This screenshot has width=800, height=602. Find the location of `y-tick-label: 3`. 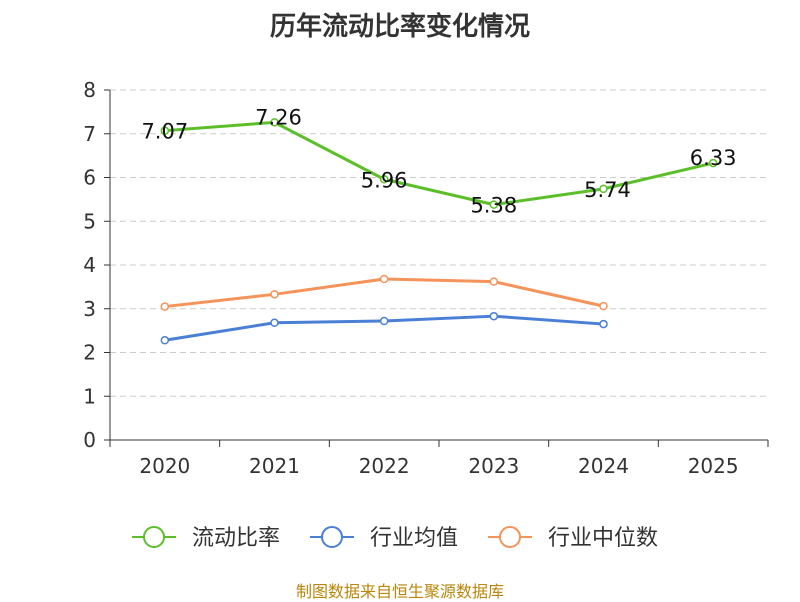

y-tick-label: 3 is located at coordinates (89, 309).